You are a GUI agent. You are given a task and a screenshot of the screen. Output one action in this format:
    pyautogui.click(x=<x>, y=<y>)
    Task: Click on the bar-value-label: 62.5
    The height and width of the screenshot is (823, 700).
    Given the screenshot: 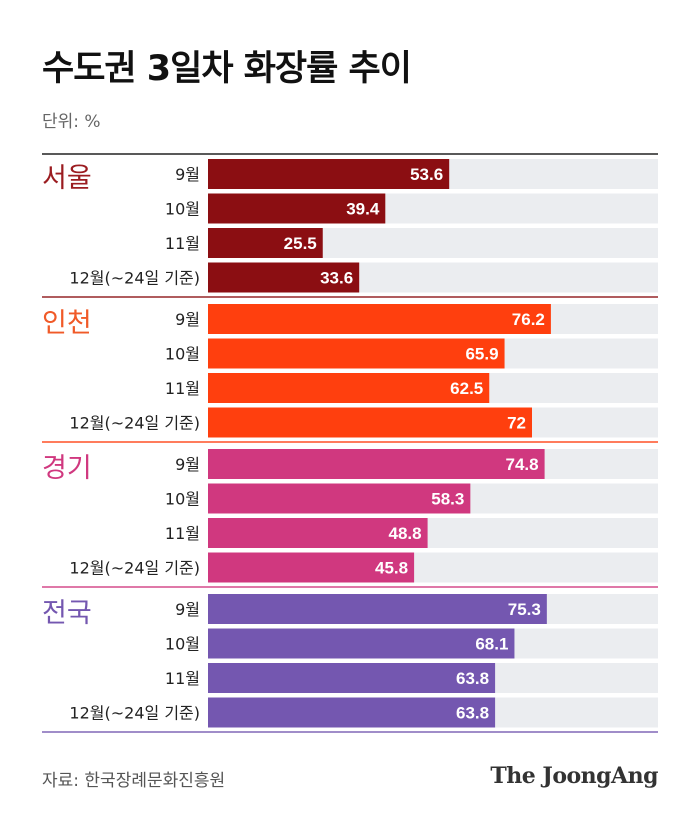 What is the action you would take?
    pyautogui.click(x=466, y=388)
    